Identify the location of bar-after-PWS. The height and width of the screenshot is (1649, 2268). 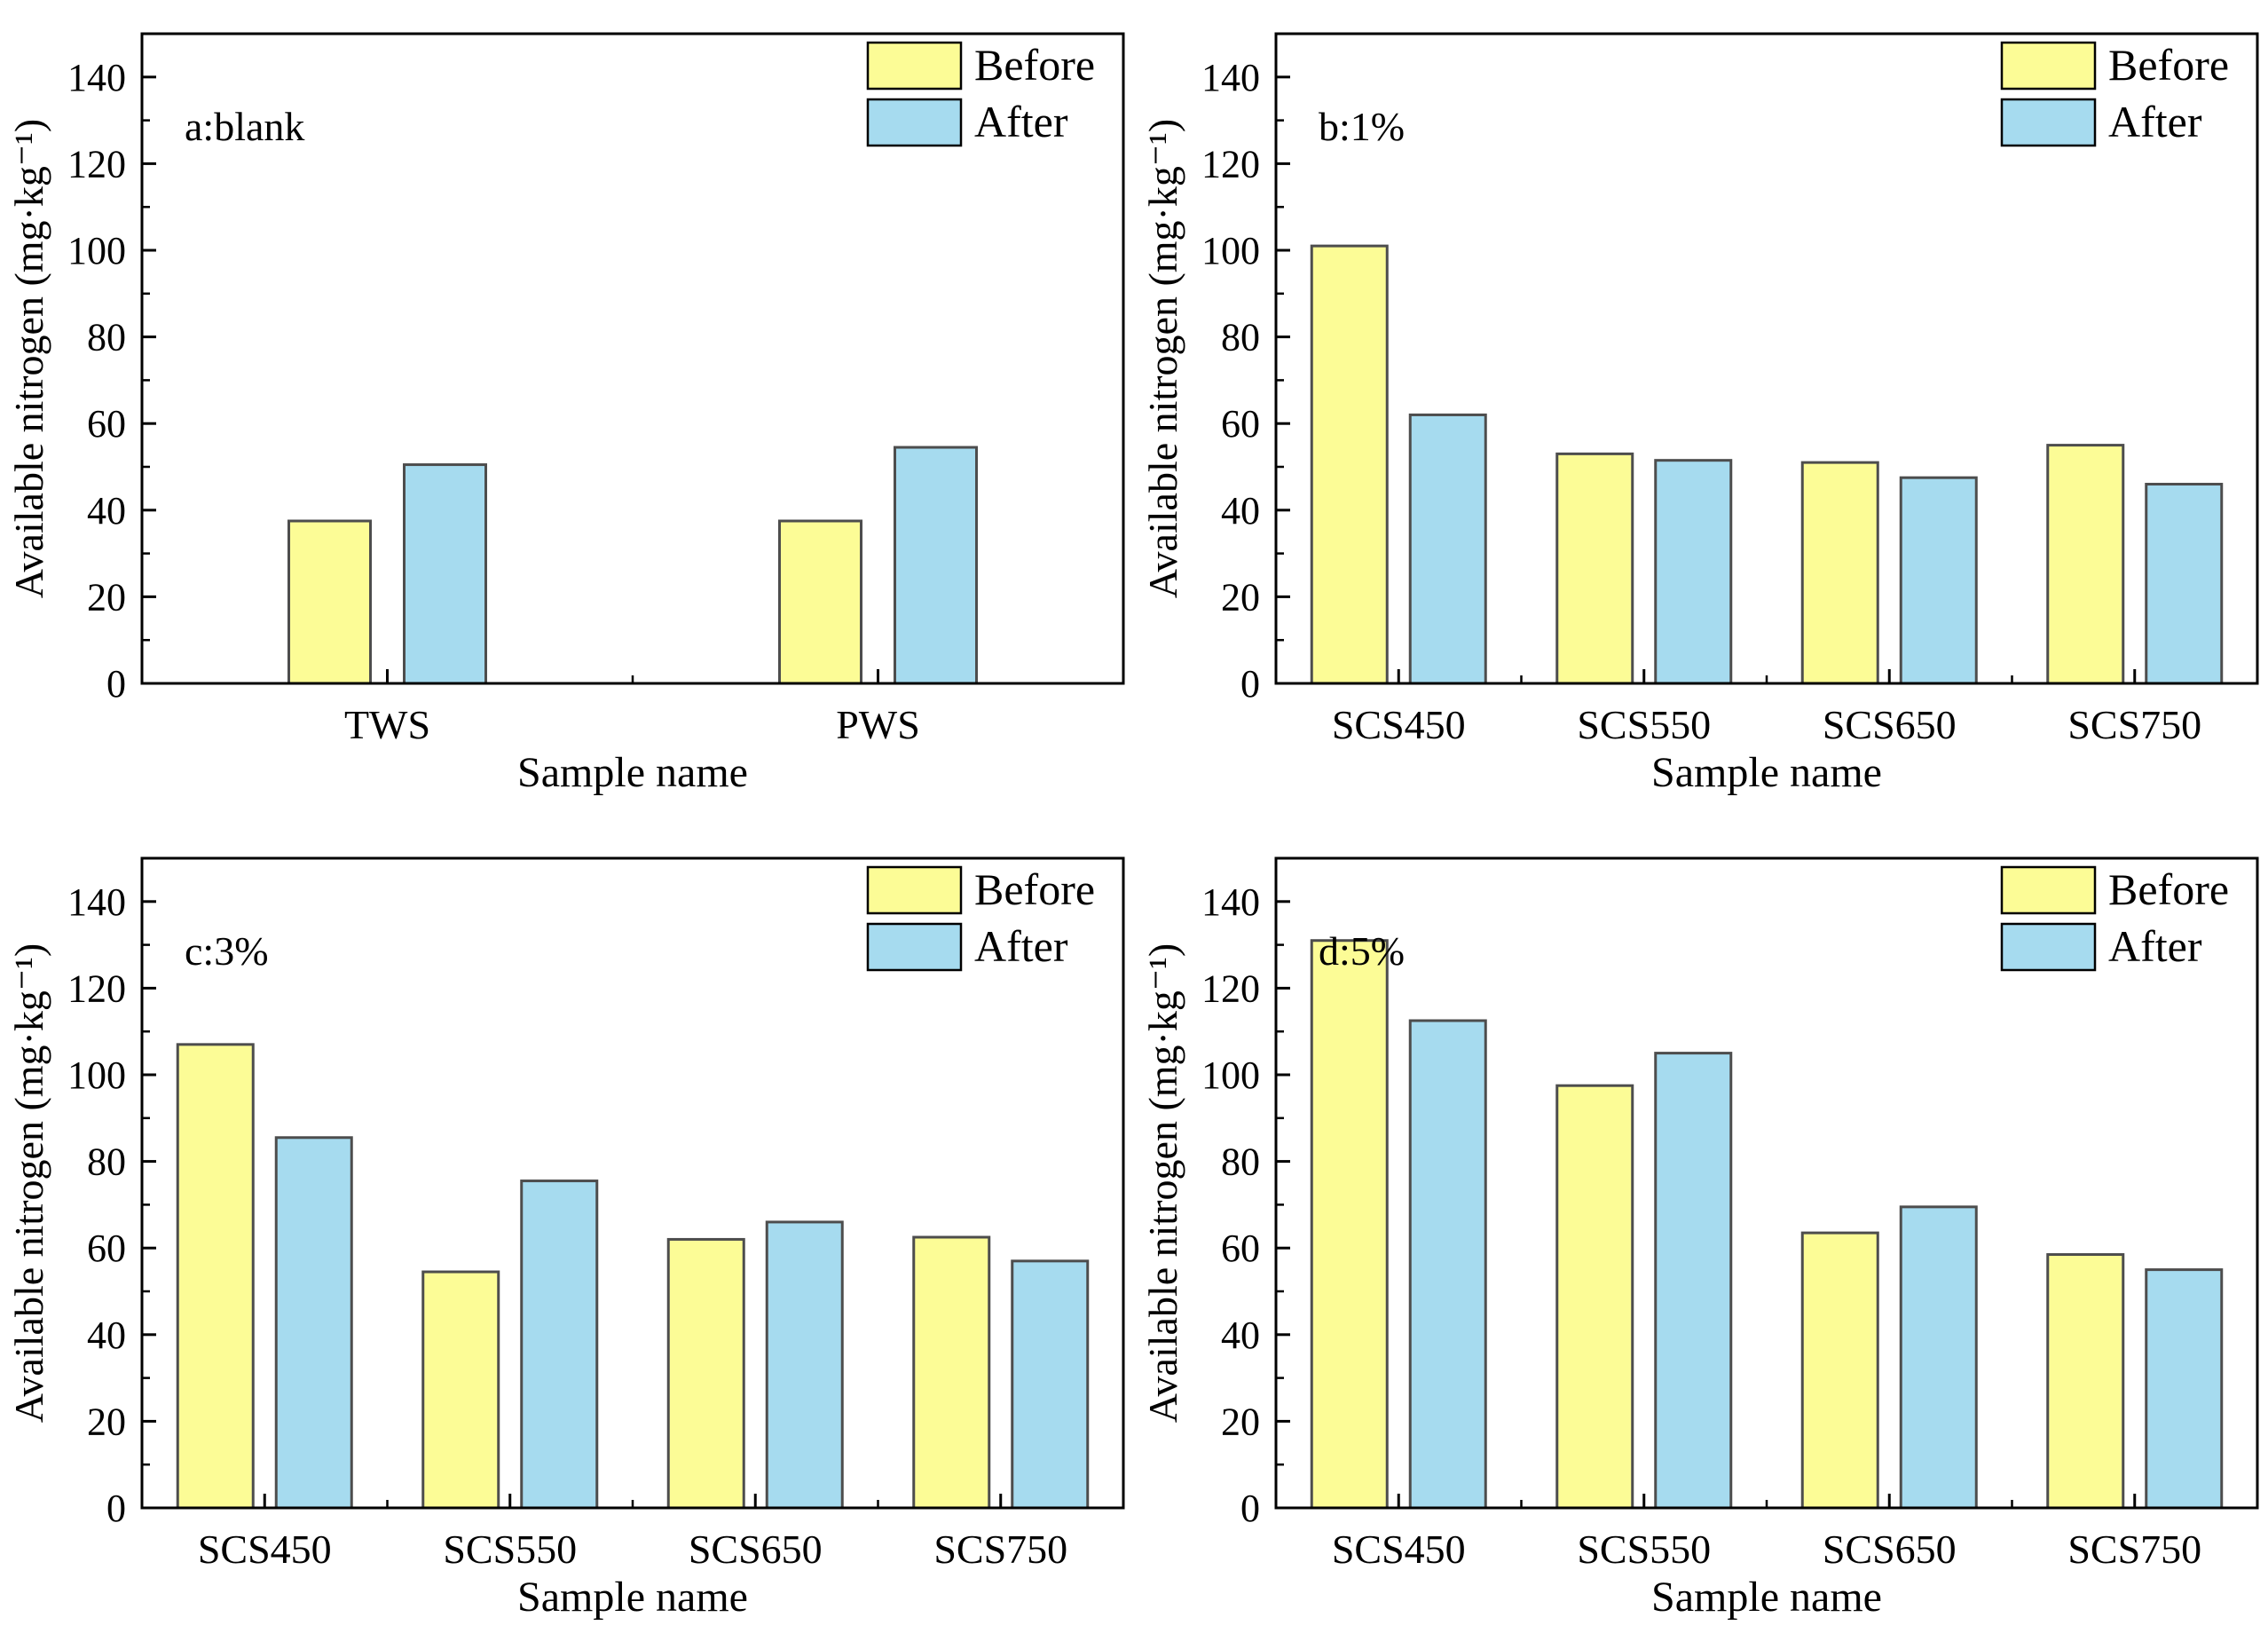
(936, 565).